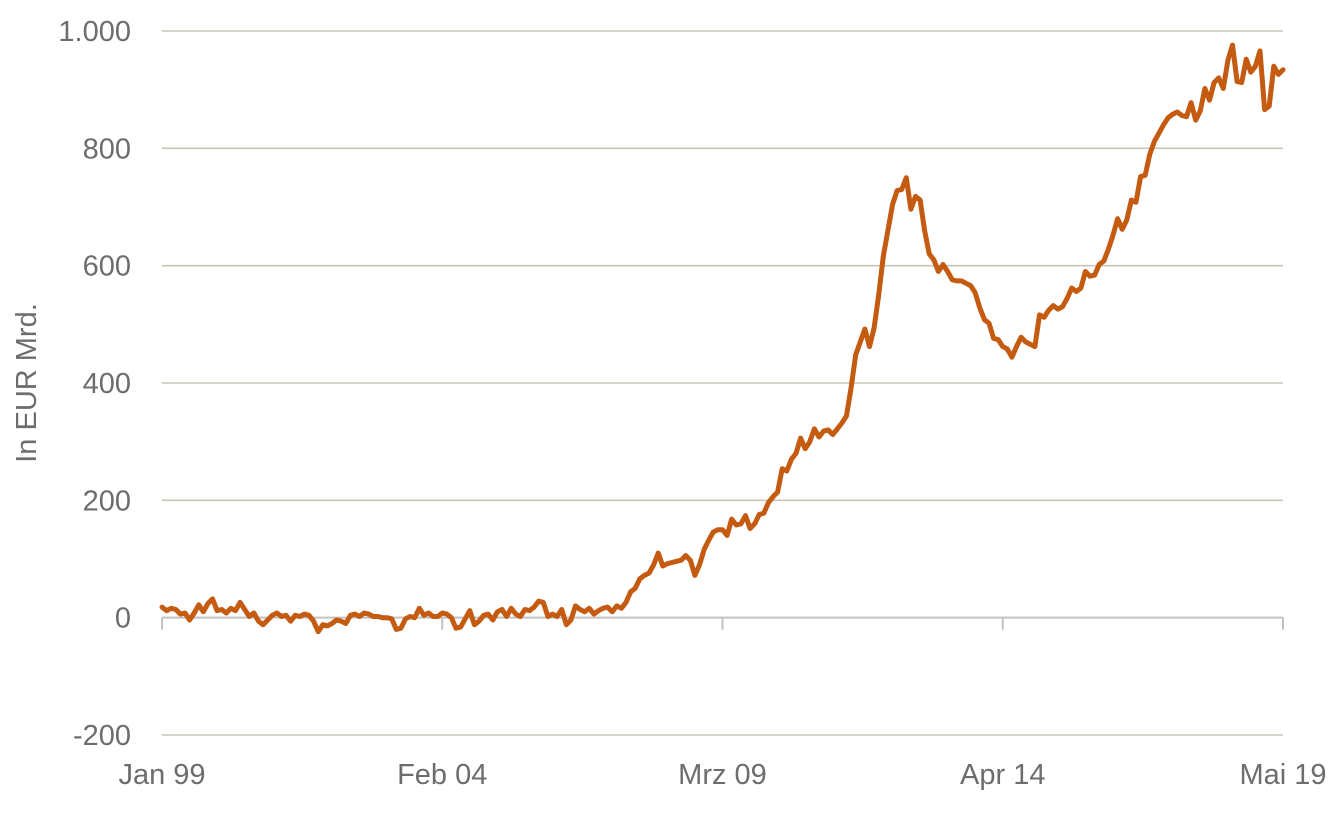  Describe the element at coordinates (442, 775) in the screenshot. I see `x-tick-label: Feb 04` at that location.